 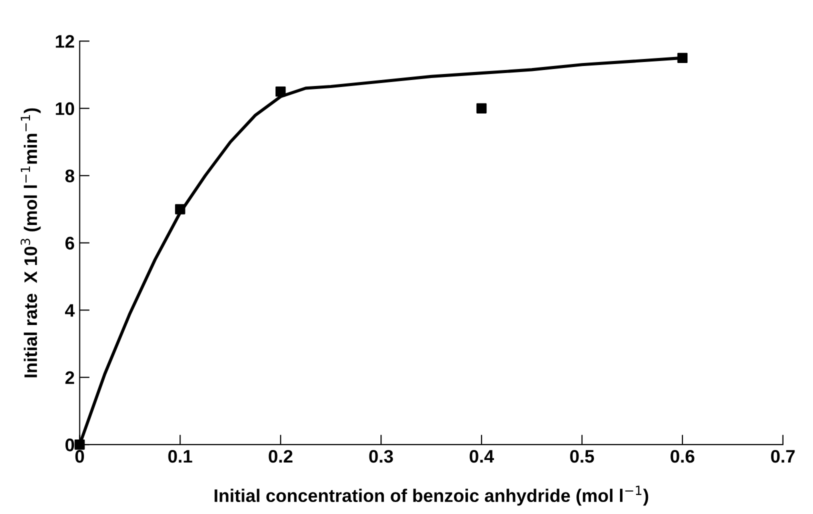 I want to click on y-tick-label: 8, so click(x=69, y=176).